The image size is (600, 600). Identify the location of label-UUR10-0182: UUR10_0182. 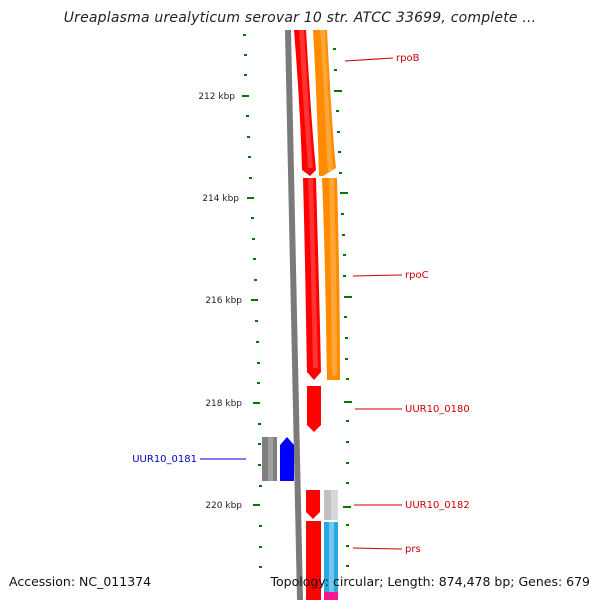
(437, 505).